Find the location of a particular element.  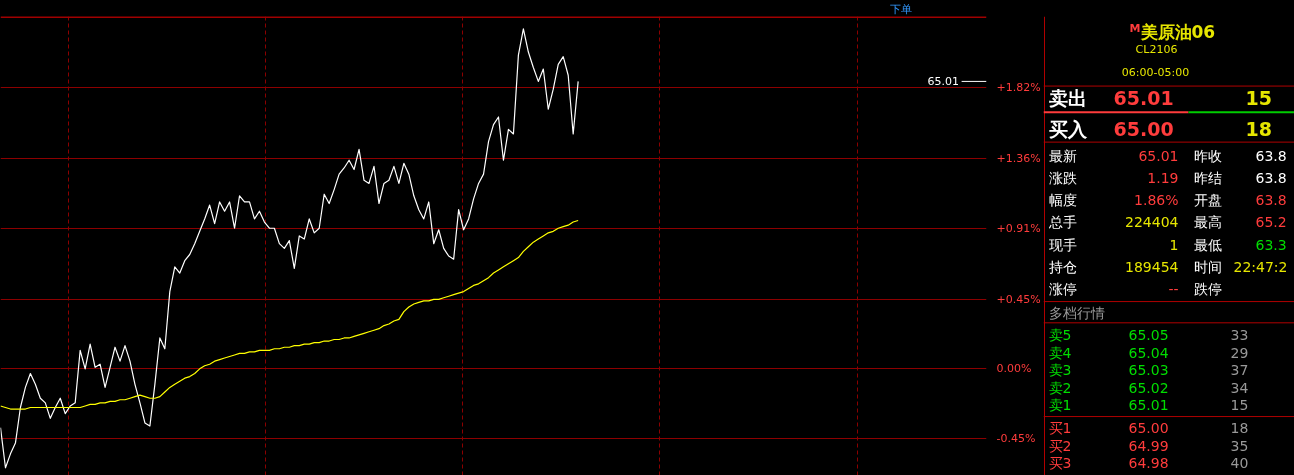

text: 22:47:2 is located at coordinates (1260, 266).